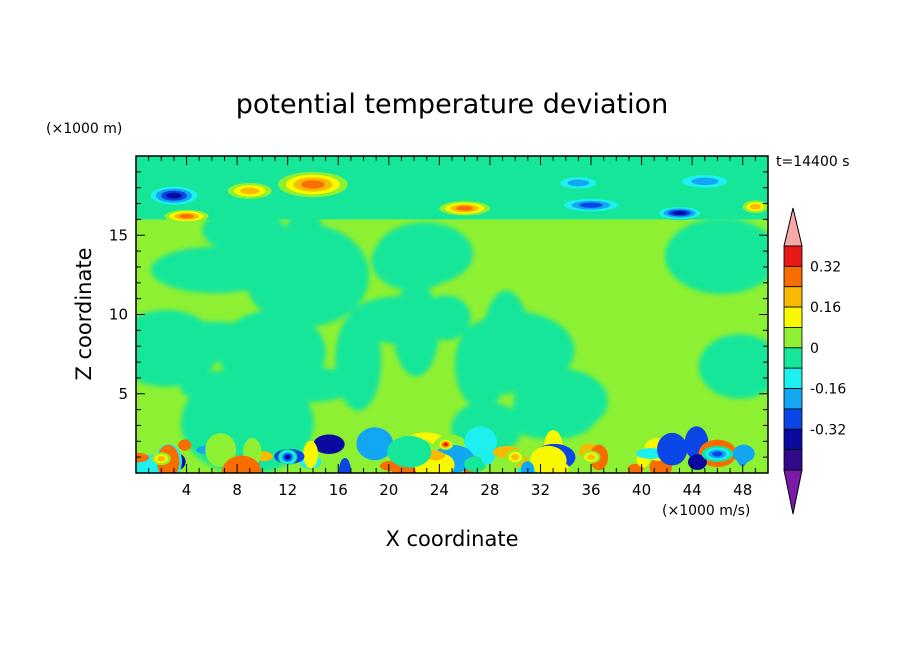  What do you see at coordinates (828, 390) in the screenshot?
I see `colorbar-tick-label: -0.16` at bounding box center [828, 390].